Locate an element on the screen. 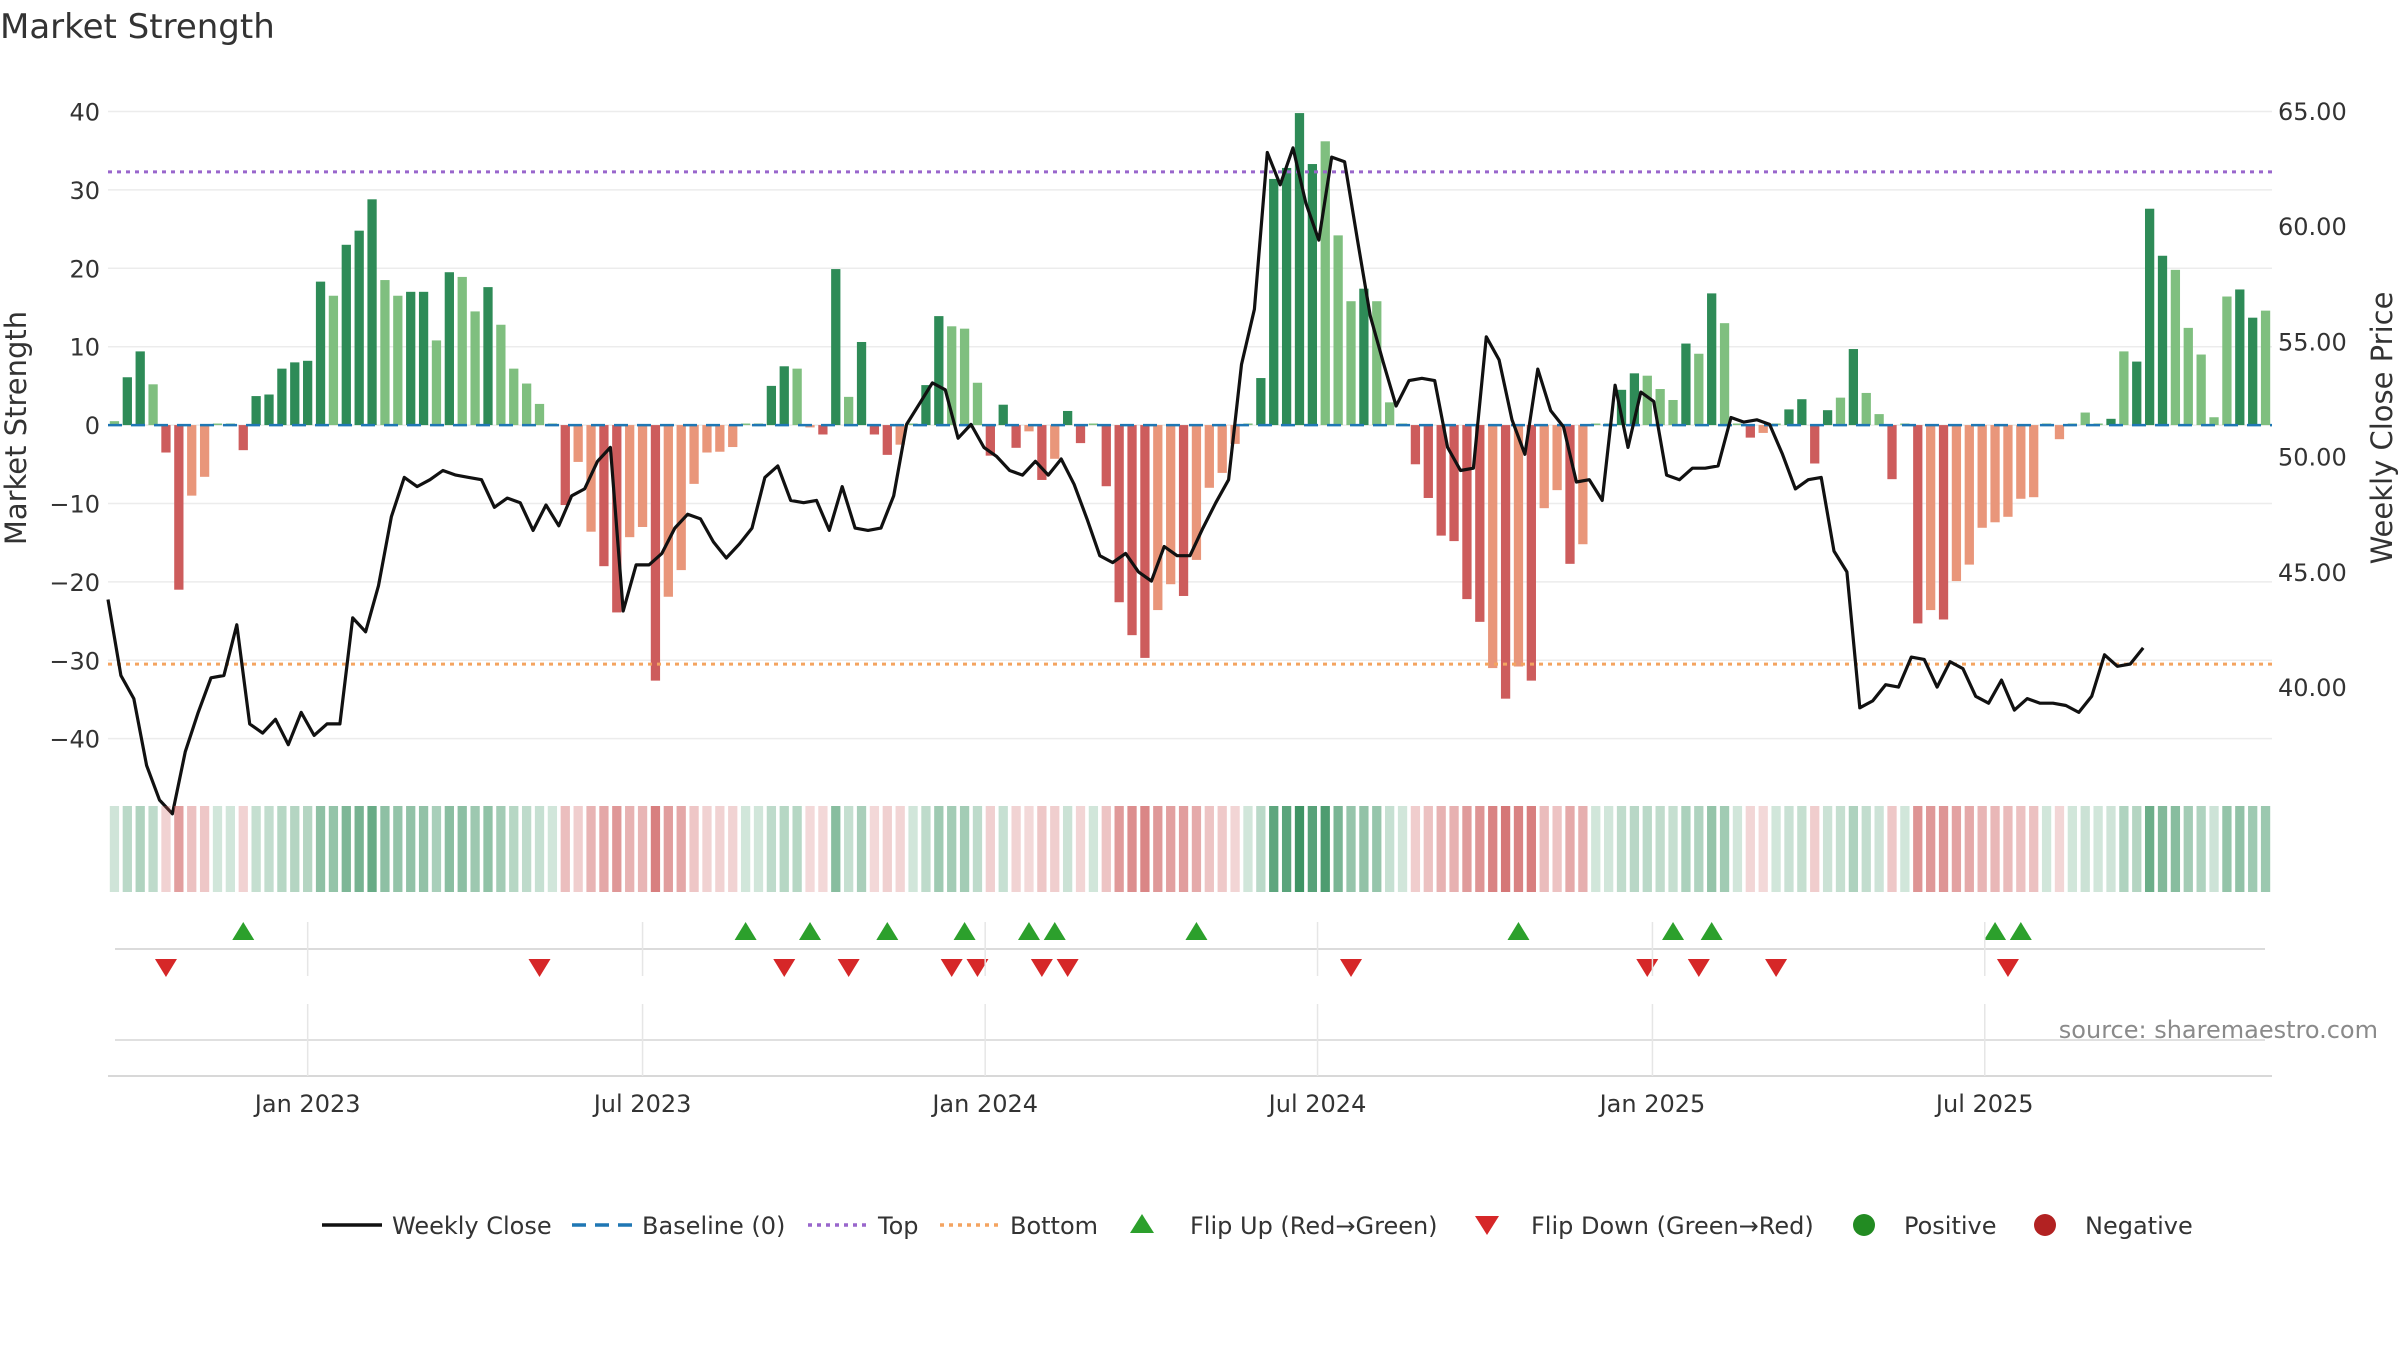  y2-tick-label: 65.00 is located at coordinates (2312, 112).